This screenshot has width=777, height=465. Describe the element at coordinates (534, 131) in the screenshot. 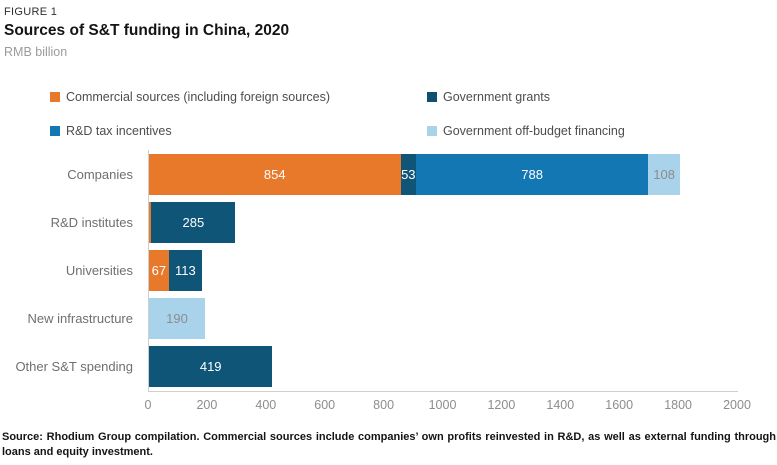

I see `legend-item-label: Government off-budget financing` at that location.